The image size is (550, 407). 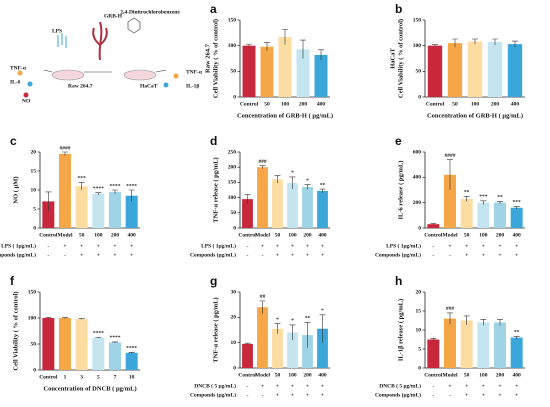 I want to click on x-tick-label: 7, so click(x=115, y=377).